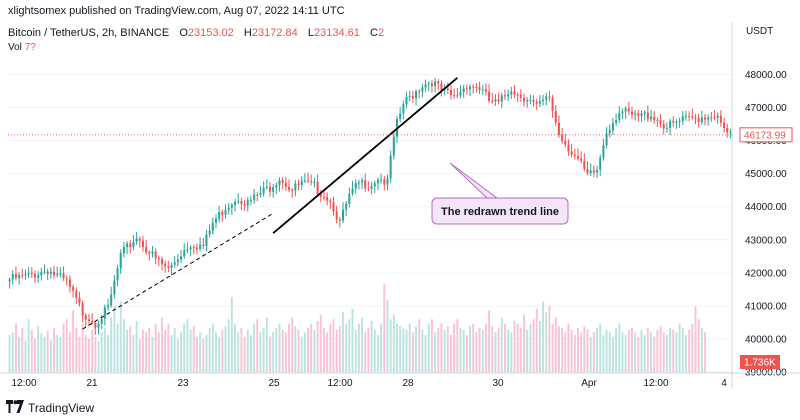 This screenshot has width=800, height=420. What do you see at coordinates (765, 135) in the screenshot?
I see `last-price-label: 46173.99` at bounding box center [765, 135].